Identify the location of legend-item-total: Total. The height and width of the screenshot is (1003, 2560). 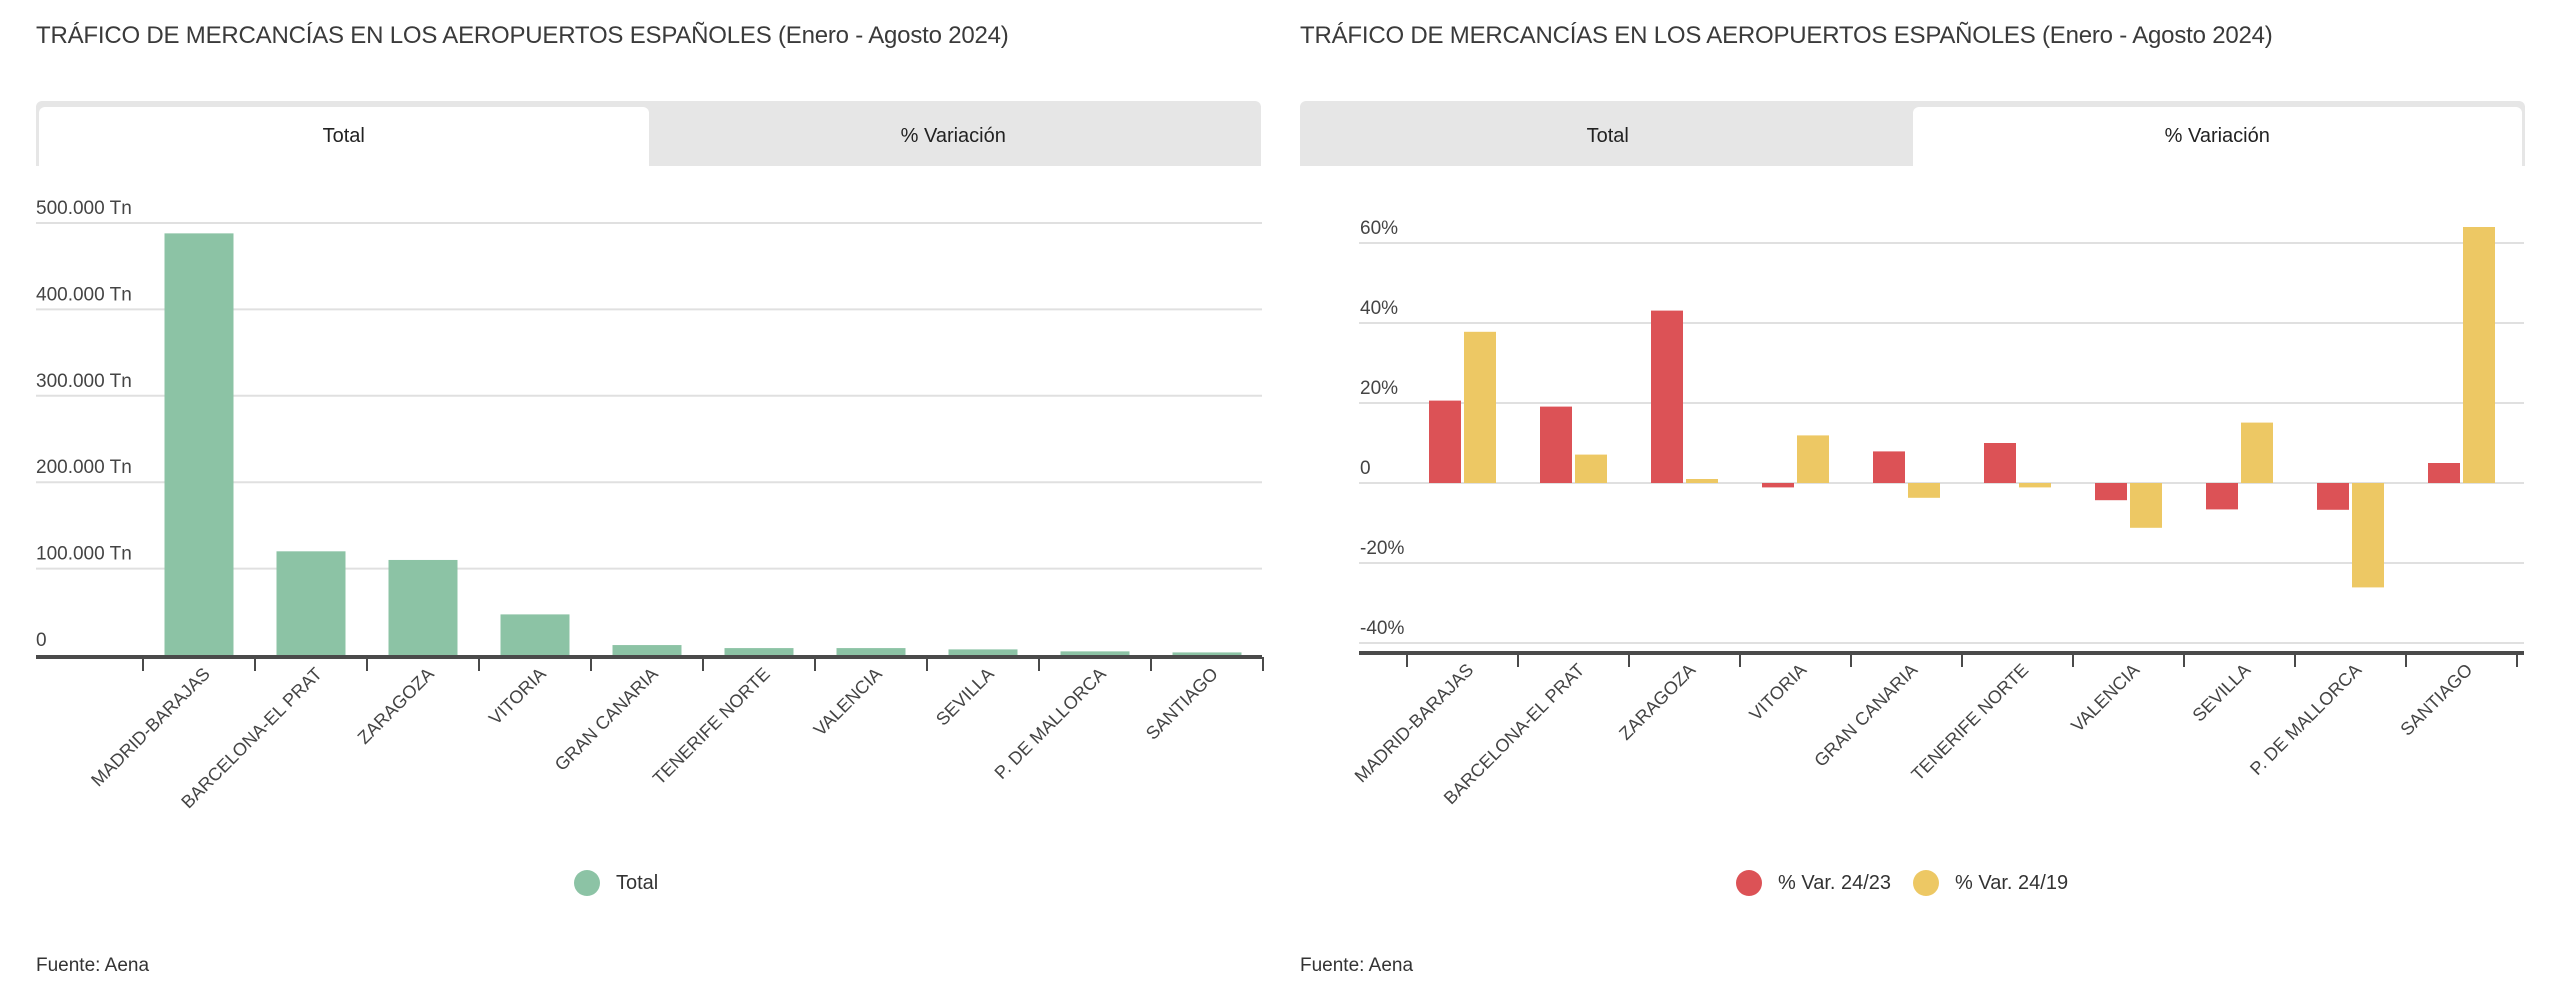
(616, 883).